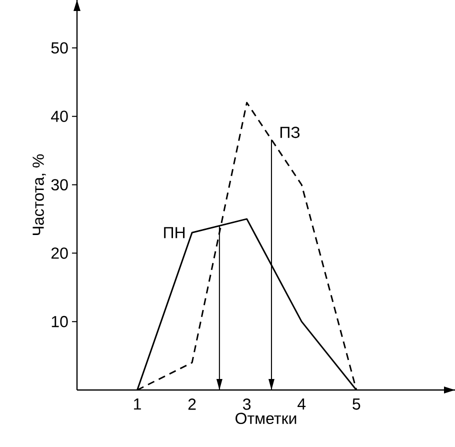 This screenshot has width=455, height=447. I want to click on x-tick-label: 3, so click(246, 404).